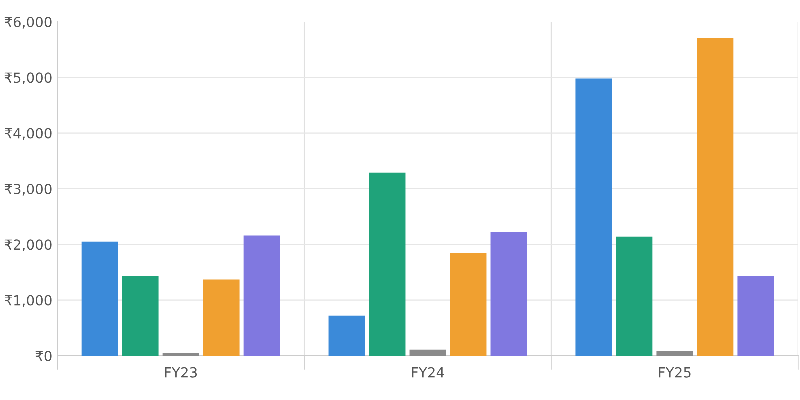 Image resolution: width=800 pixels, height=400 pixels. What do you see at coordinates (28, 78) in the screenshot?
I see `y-tick-label: ₹5,000` at bounding box center [28, 78].